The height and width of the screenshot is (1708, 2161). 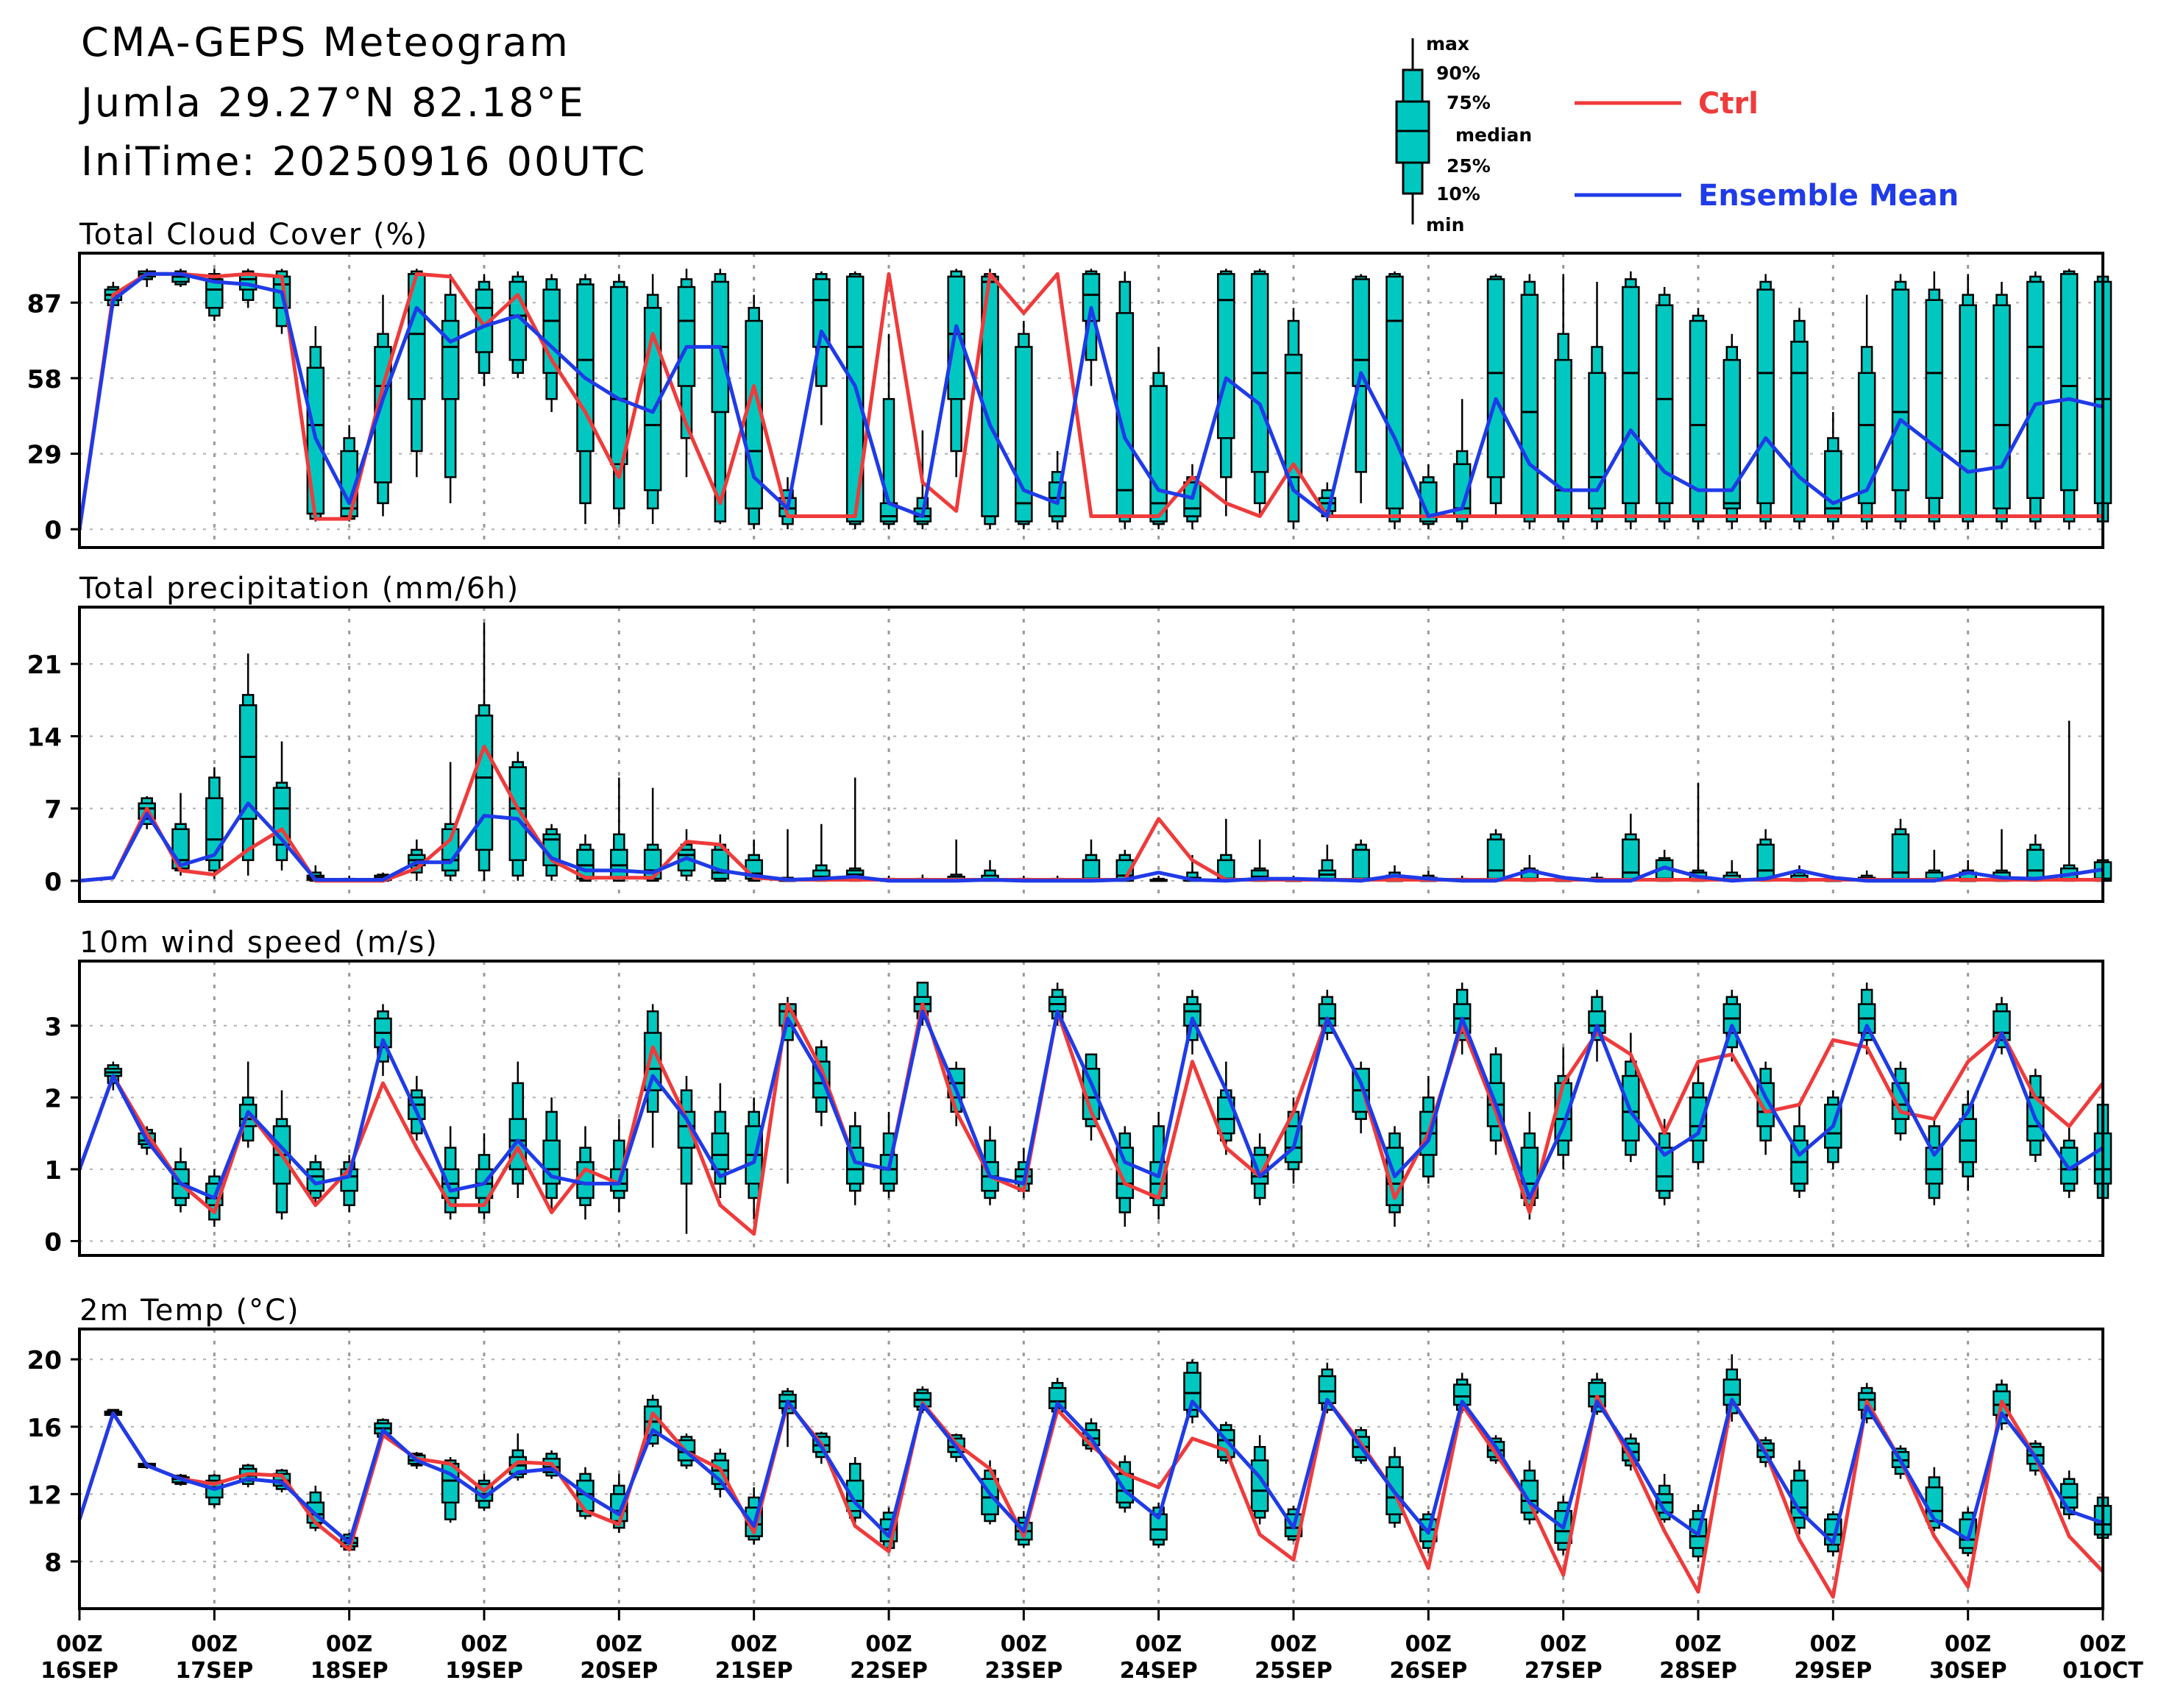 What do you see at coordinates (1458, 194) in the screenshot?
I see `legend-box-label: 10%` at bounding box center [1458, 194].